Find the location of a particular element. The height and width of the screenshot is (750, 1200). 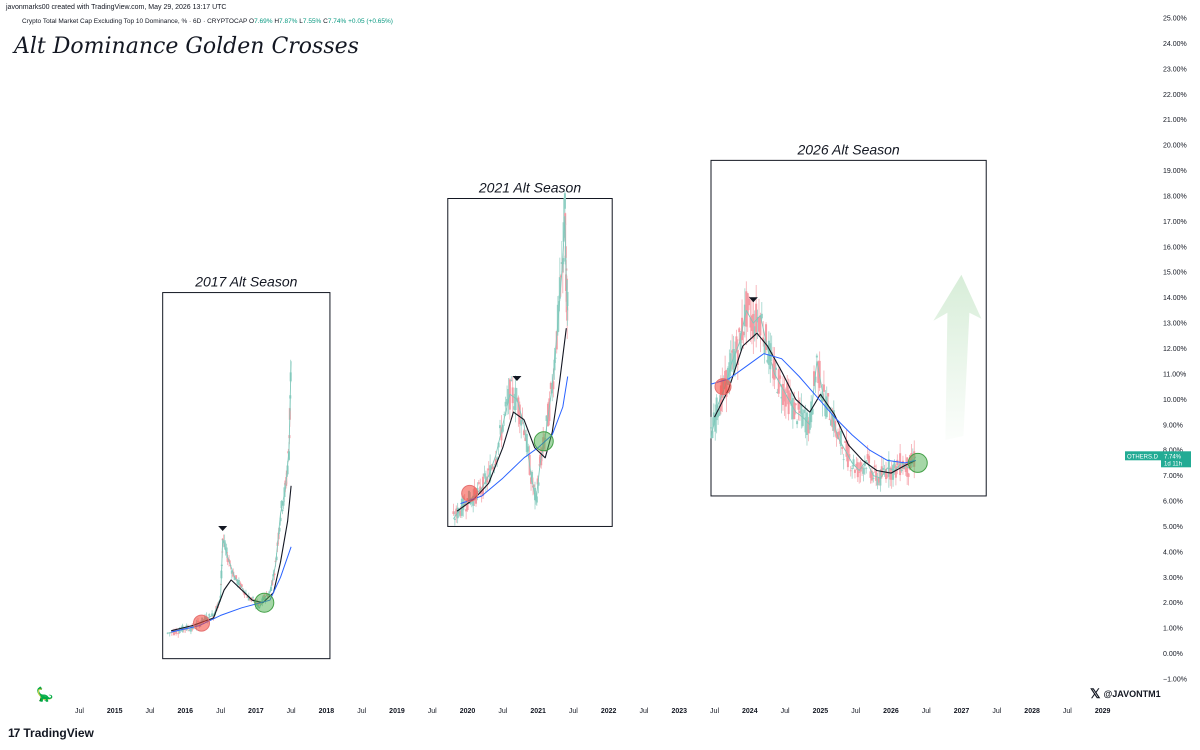

sma_fast-line is located at coordinates (815, 403).